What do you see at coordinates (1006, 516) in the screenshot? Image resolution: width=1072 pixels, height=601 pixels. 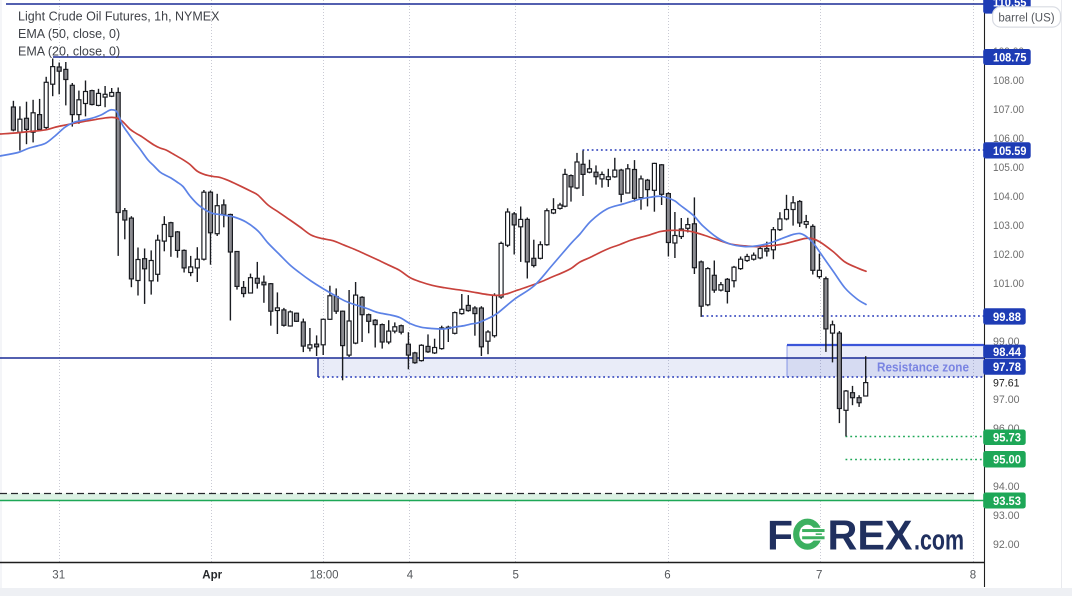 I see `svg-text: 93.00` at bounding box center [1006, 516].